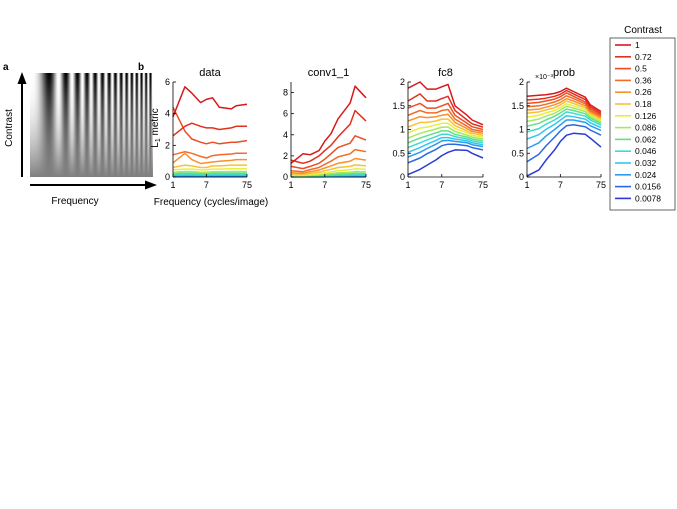 The width and height of the screenshot is (677, 509). Describe the element at coordinates (646, 163) in the screenshot. I see `legend-entry-label: 0.032` at that location.